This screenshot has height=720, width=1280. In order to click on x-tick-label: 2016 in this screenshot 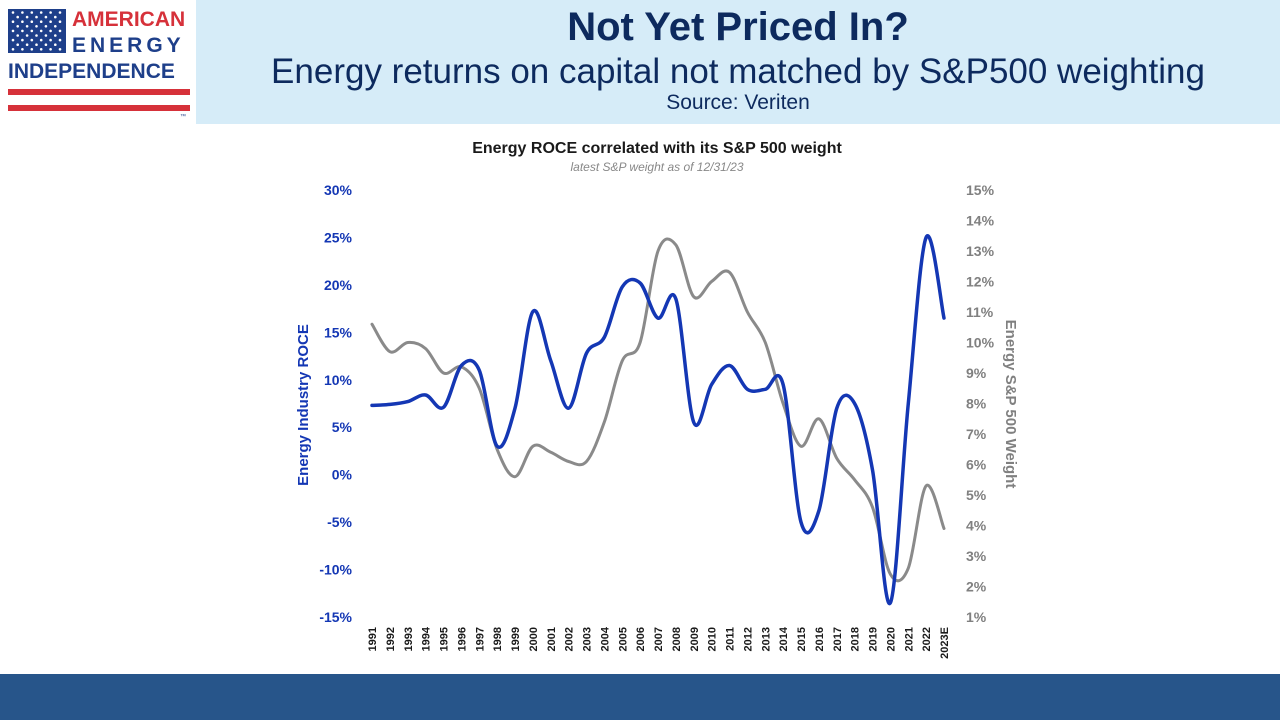, I will do `click(820, 639)`.